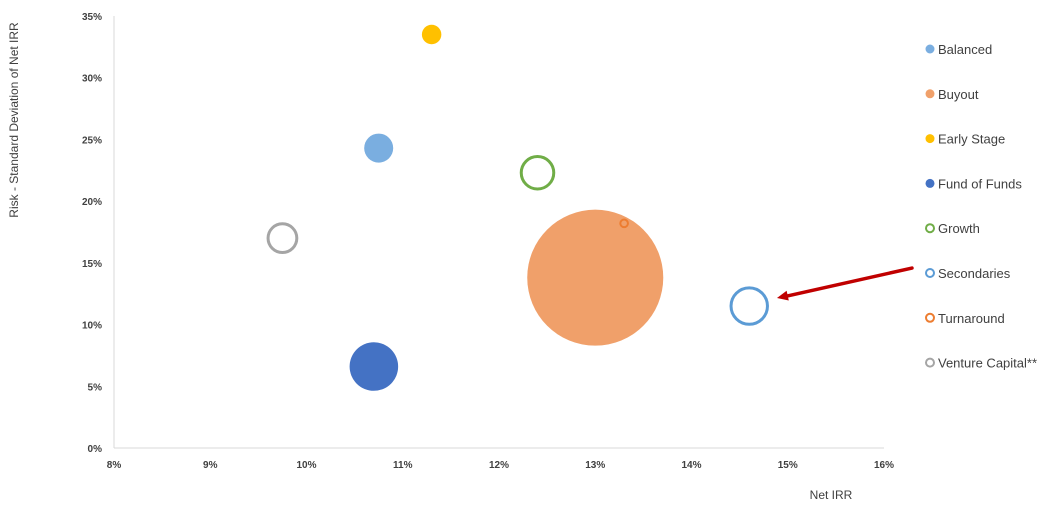 The width and height of the screenshot is (1052, 505). Describe the element at coordinates (431, 34) in the screenshot. I see `bubble-early-stage` at that location.